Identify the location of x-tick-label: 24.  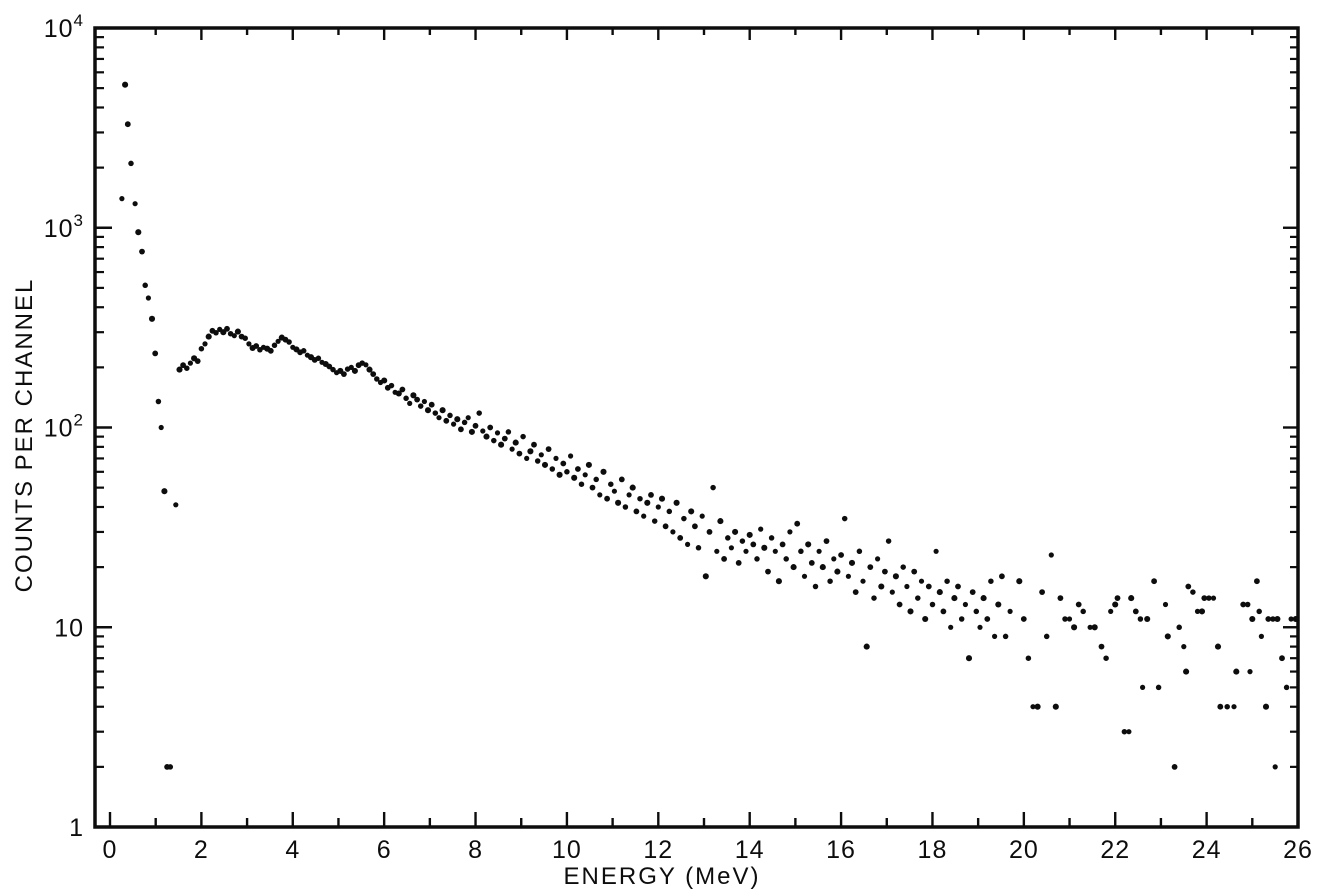
(1207, 850).